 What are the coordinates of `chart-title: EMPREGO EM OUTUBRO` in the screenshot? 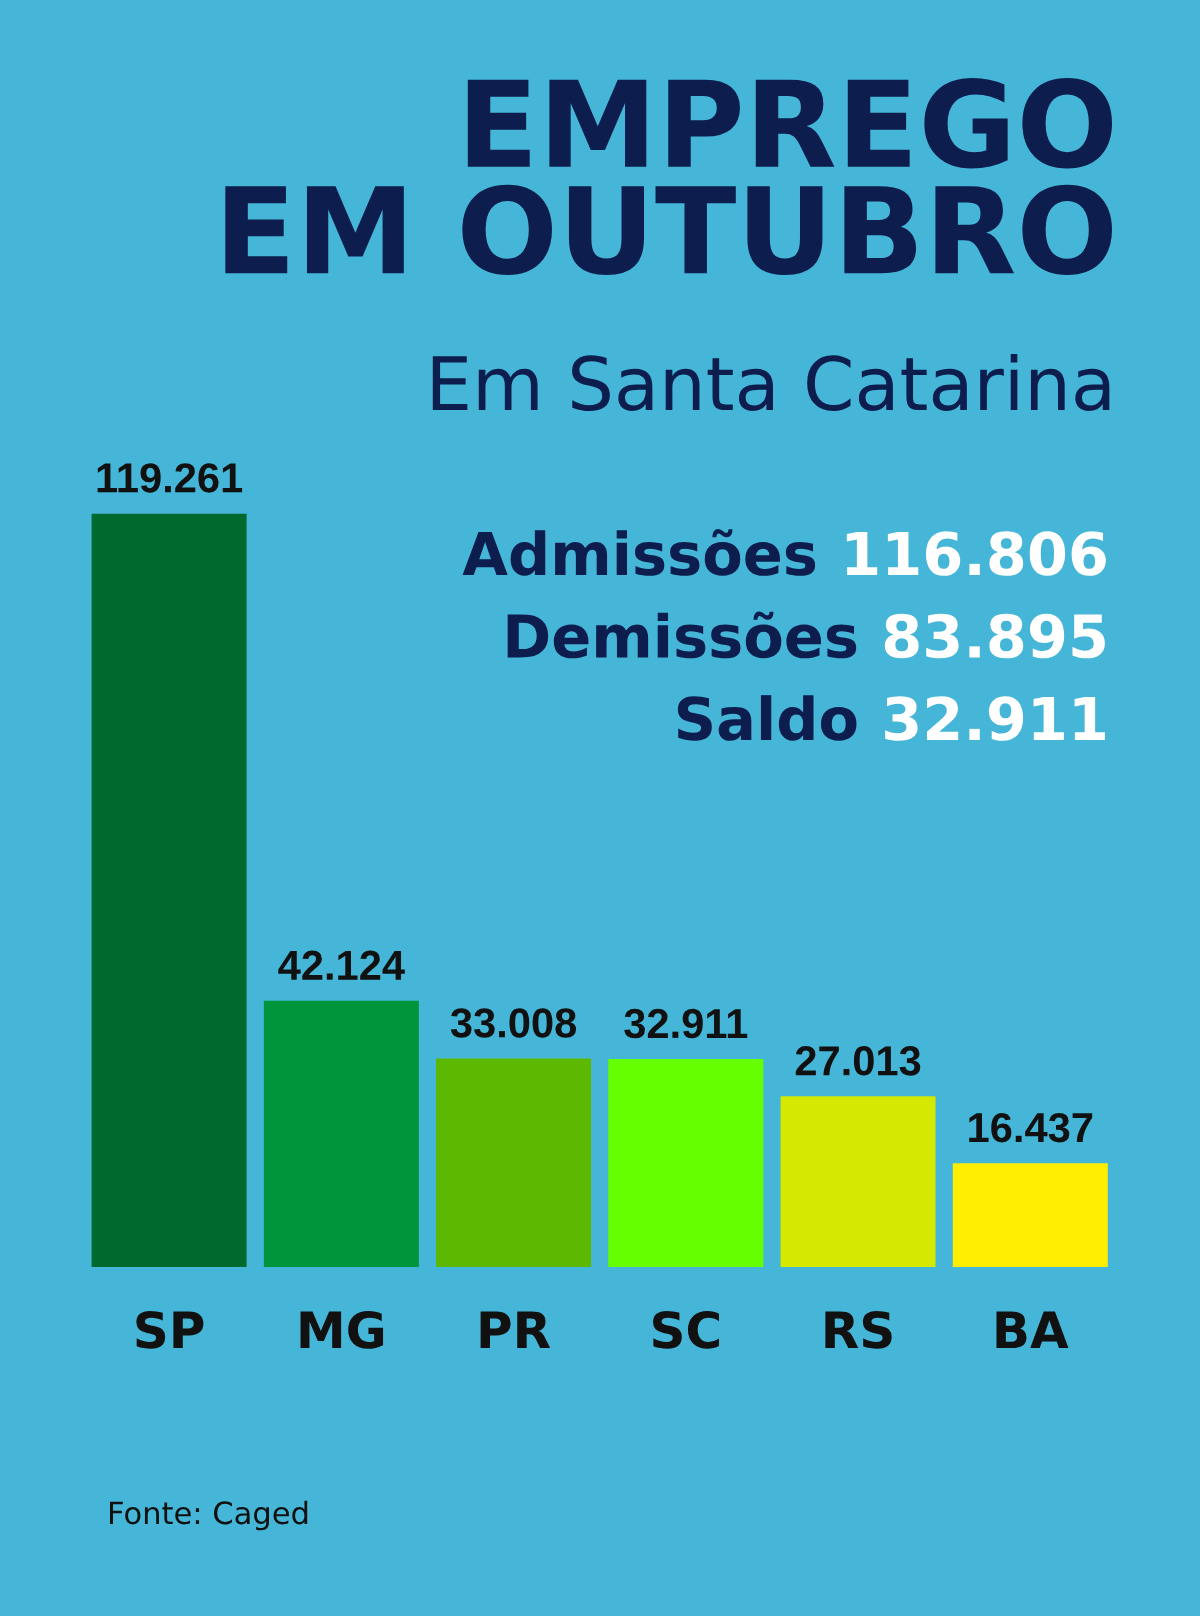 It's located at (668, 176).